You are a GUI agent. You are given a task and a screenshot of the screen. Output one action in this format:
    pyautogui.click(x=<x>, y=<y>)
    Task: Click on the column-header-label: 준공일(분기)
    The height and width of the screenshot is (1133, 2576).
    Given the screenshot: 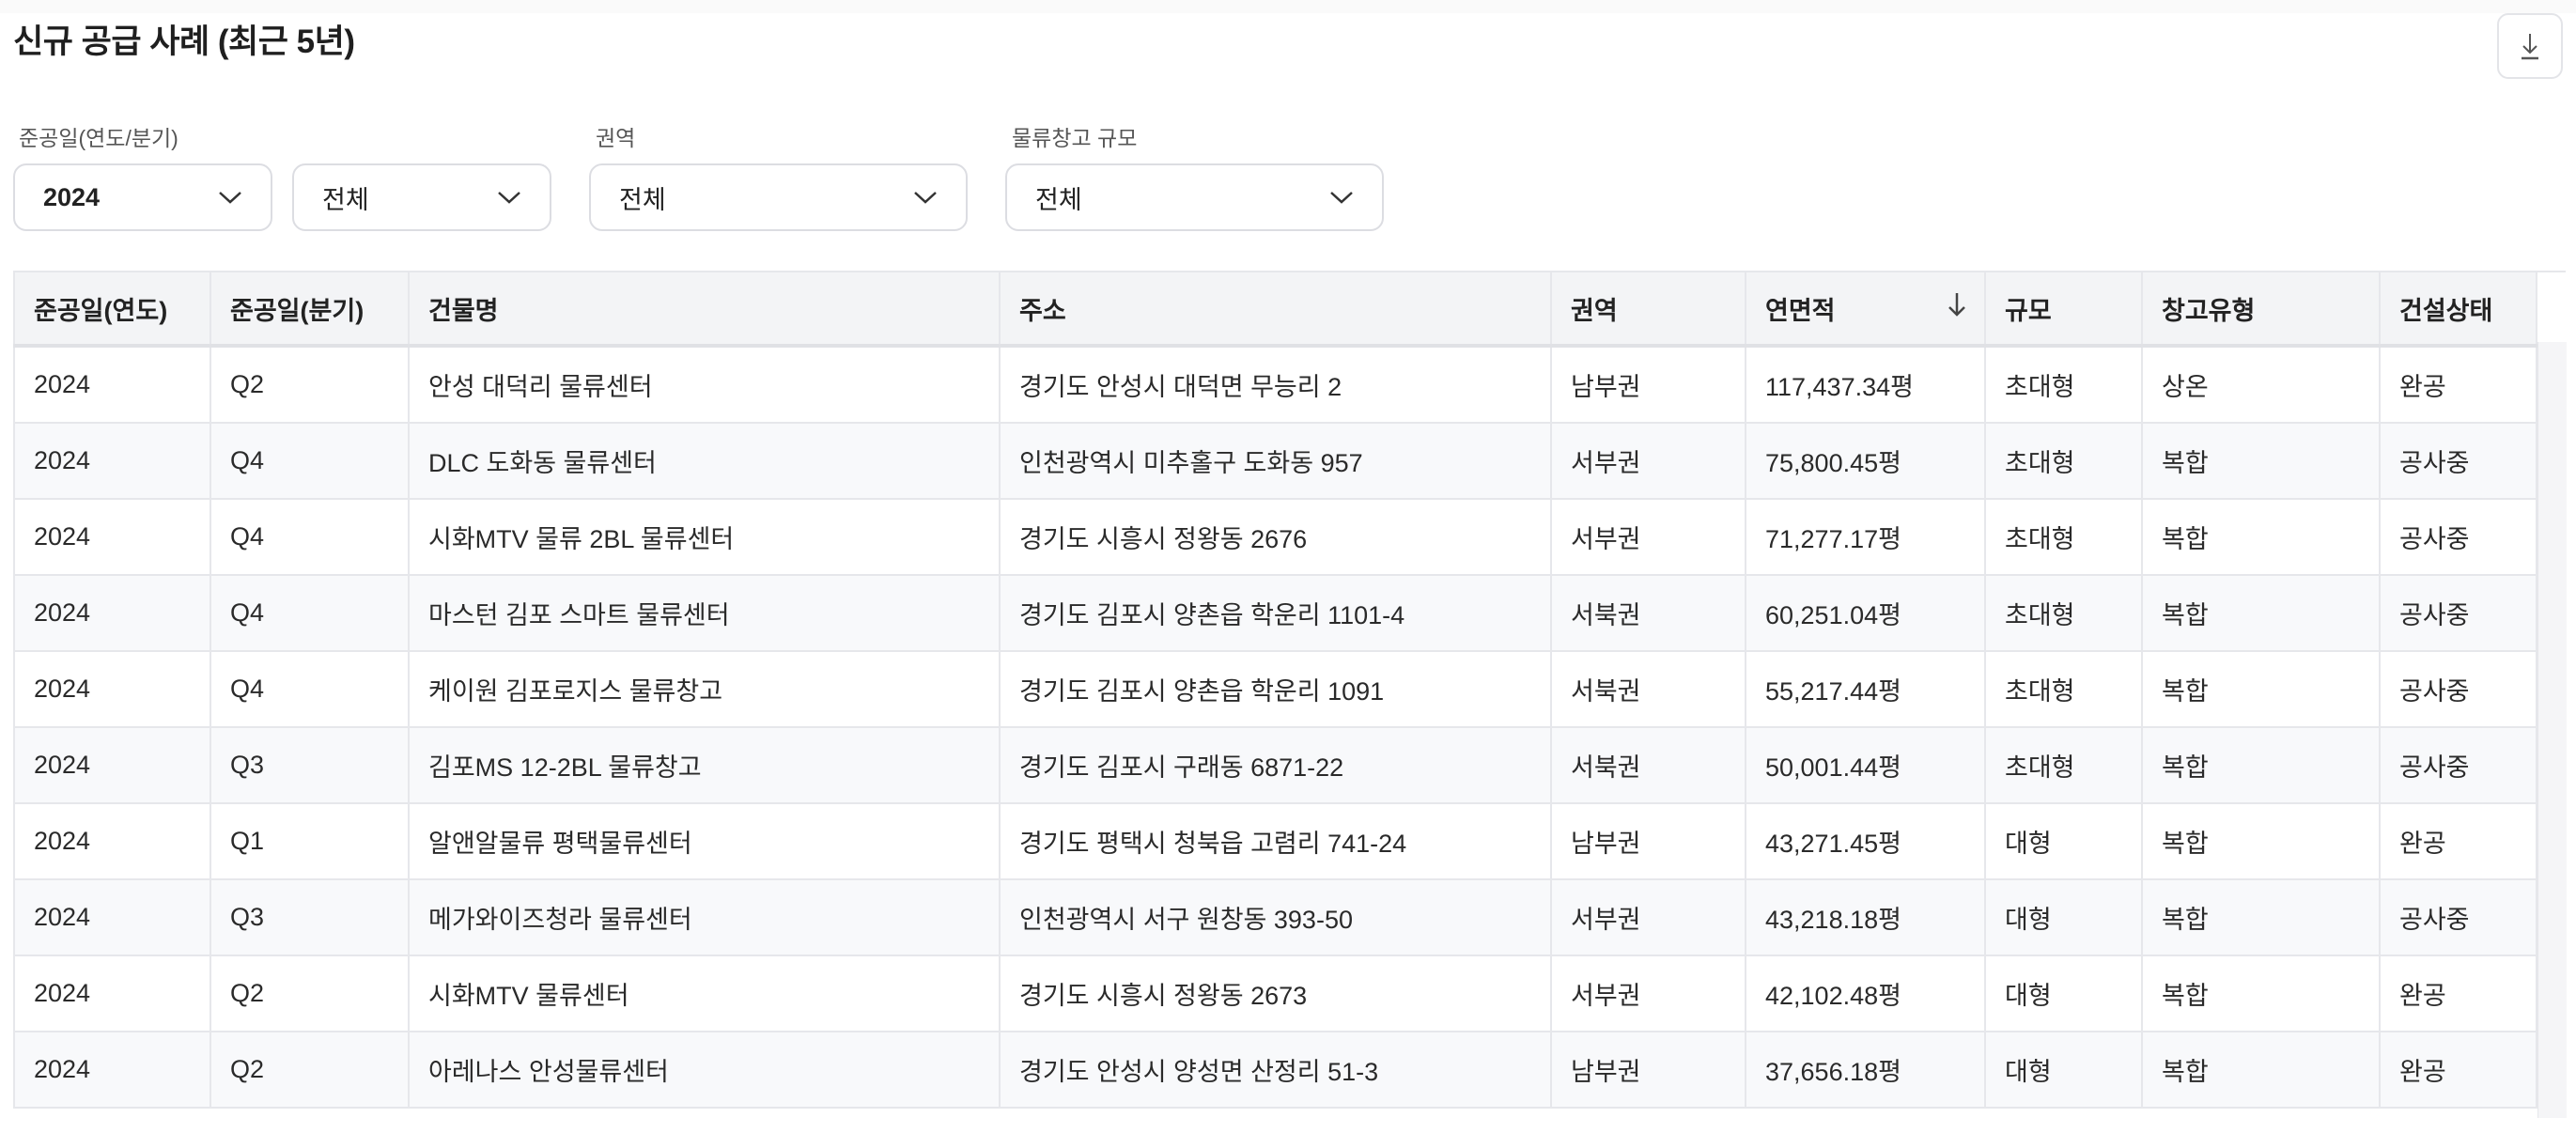 What is the action you would take?
    pyautogui.click(x=297, y=310)
    